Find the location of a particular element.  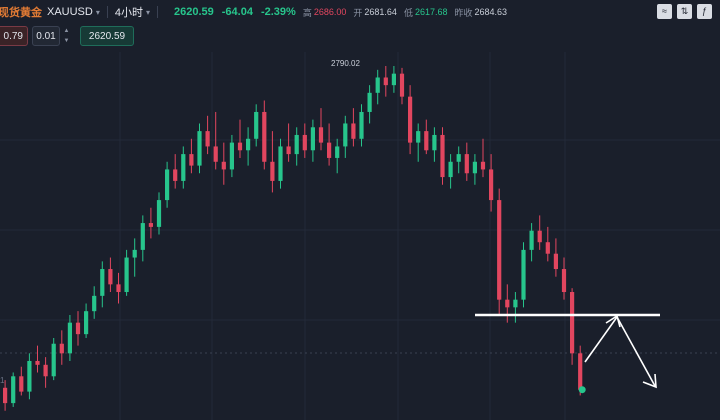

buy-button: 2620.59 is located at coordinates (107, 36).